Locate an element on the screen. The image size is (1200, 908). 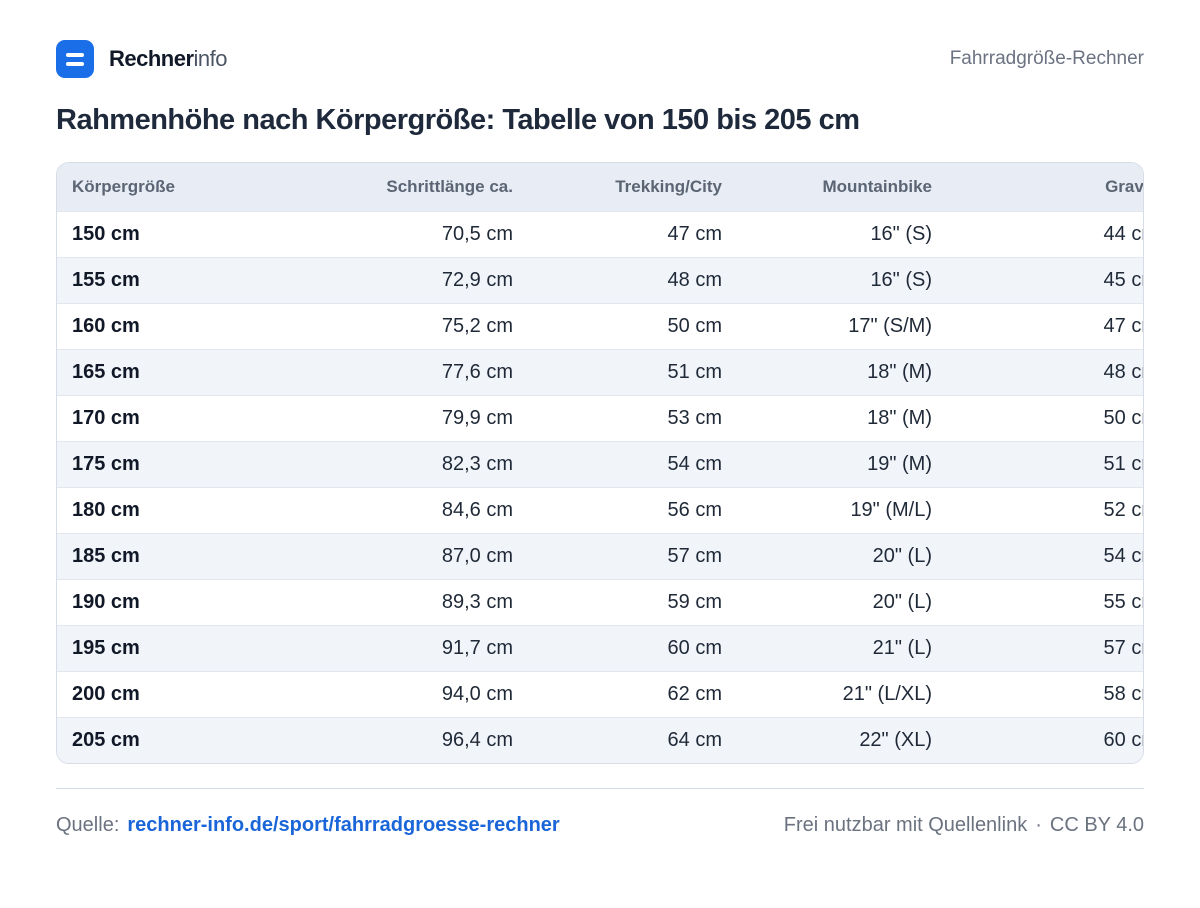
brand: Rechnerinfo is located at coordinates (142, 59).